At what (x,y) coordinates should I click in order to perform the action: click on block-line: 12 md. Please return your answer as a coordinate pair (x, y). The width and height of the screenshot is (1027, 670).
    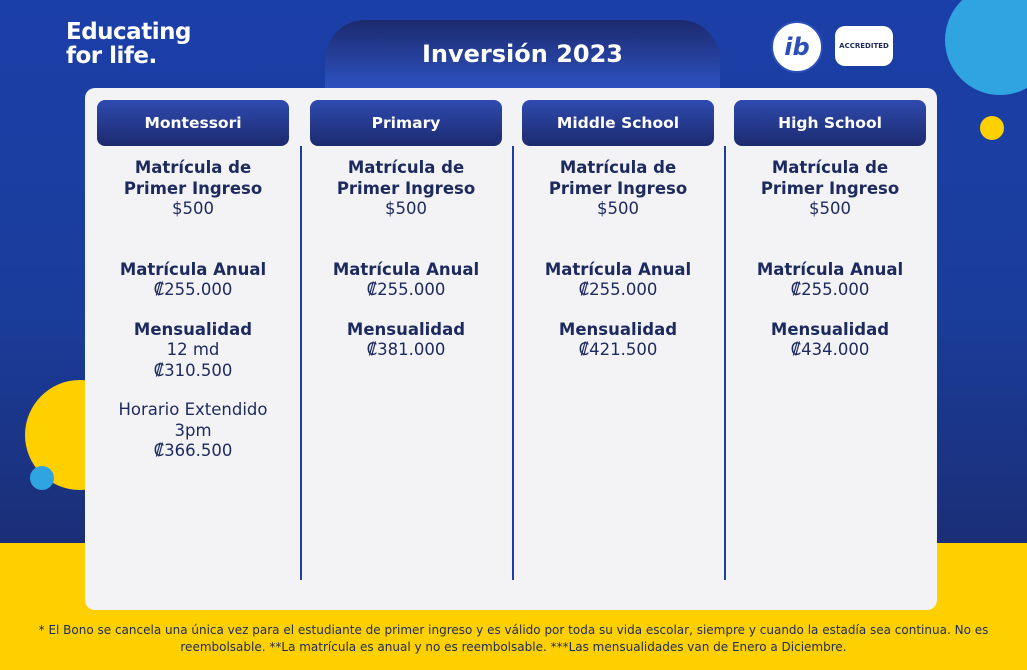
    Looking at the image, I should click on (193, 349).